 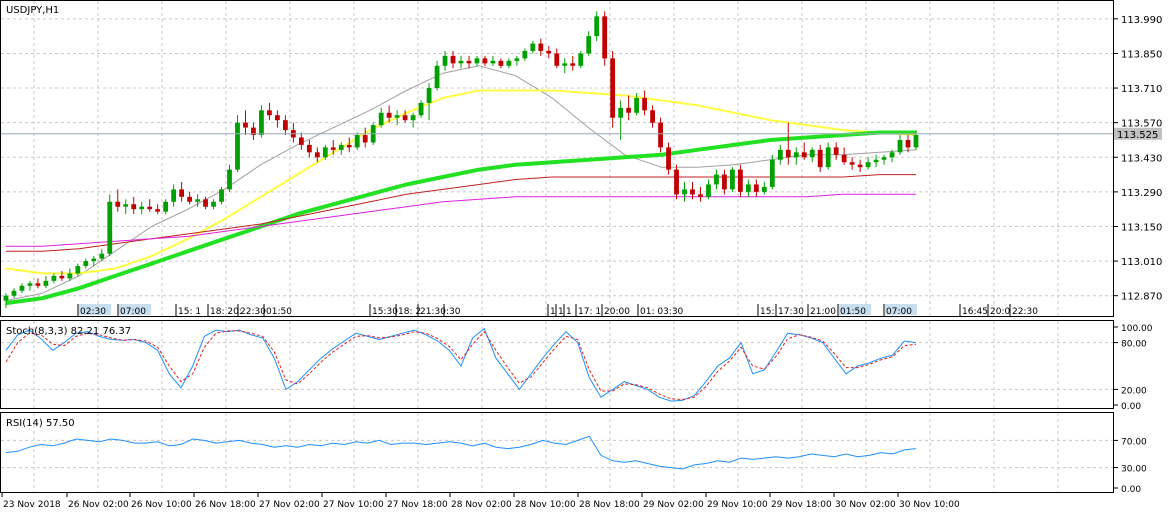 What do you see at coordinates (1141, 54) in the screenshot?
I see `y-tick-label: 113.850` at bounding box center [1141, 54].